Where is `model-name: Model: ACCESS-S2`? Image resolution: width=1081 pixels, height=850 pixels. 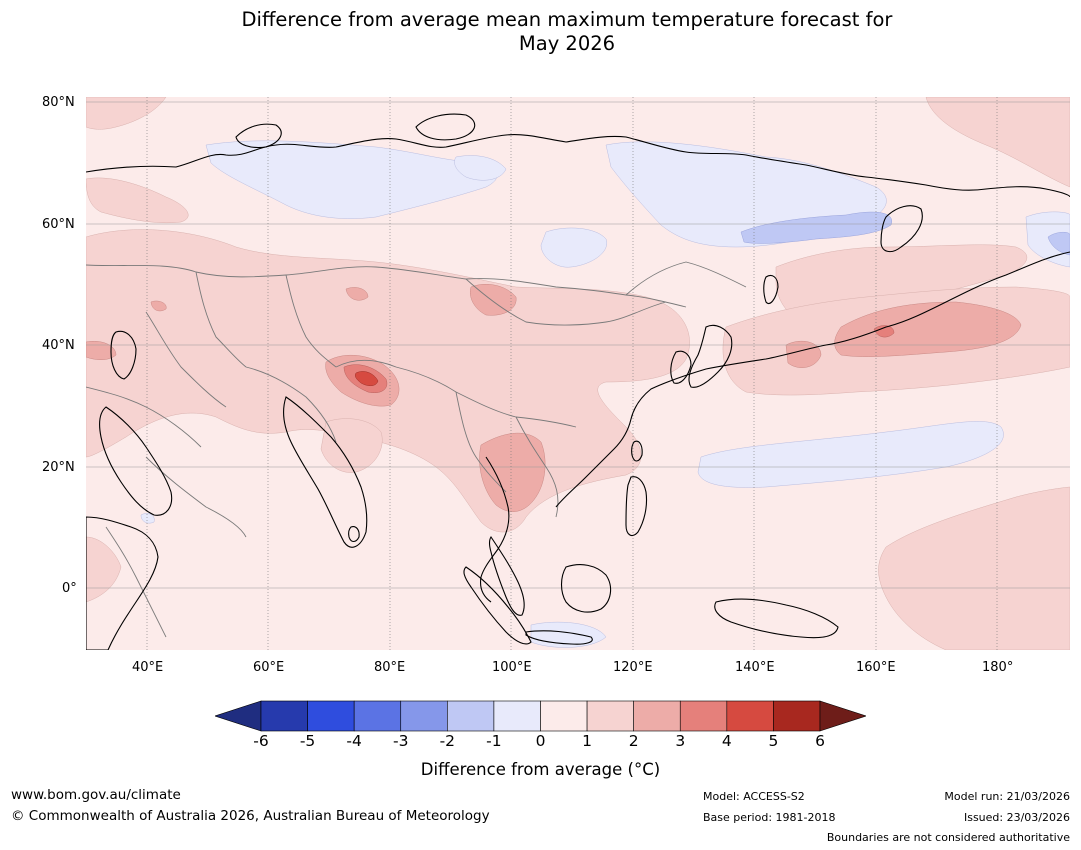 model-name: Model: ACCESS-S2 is located at coordinates (754, 796).